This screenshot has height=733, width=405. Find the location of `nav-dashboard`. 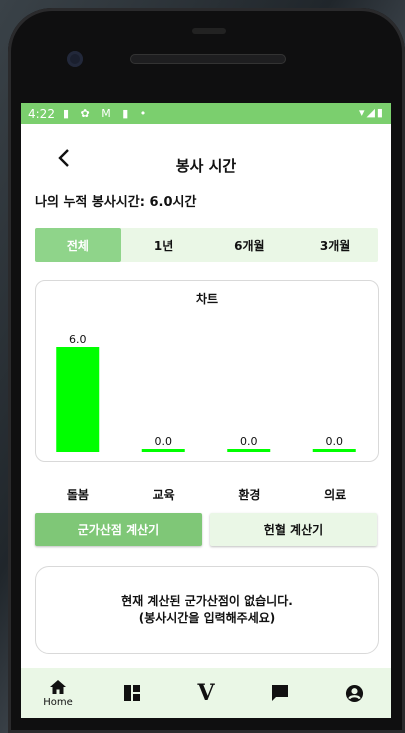

nav-dashboard is located at coordinates (132, 693).